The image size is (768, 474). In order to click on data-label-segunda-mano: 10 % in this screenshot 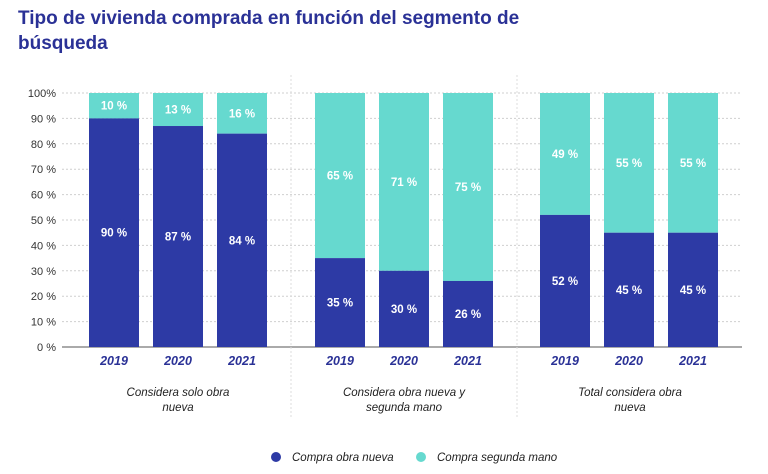, I will do `click(114, 107)`.